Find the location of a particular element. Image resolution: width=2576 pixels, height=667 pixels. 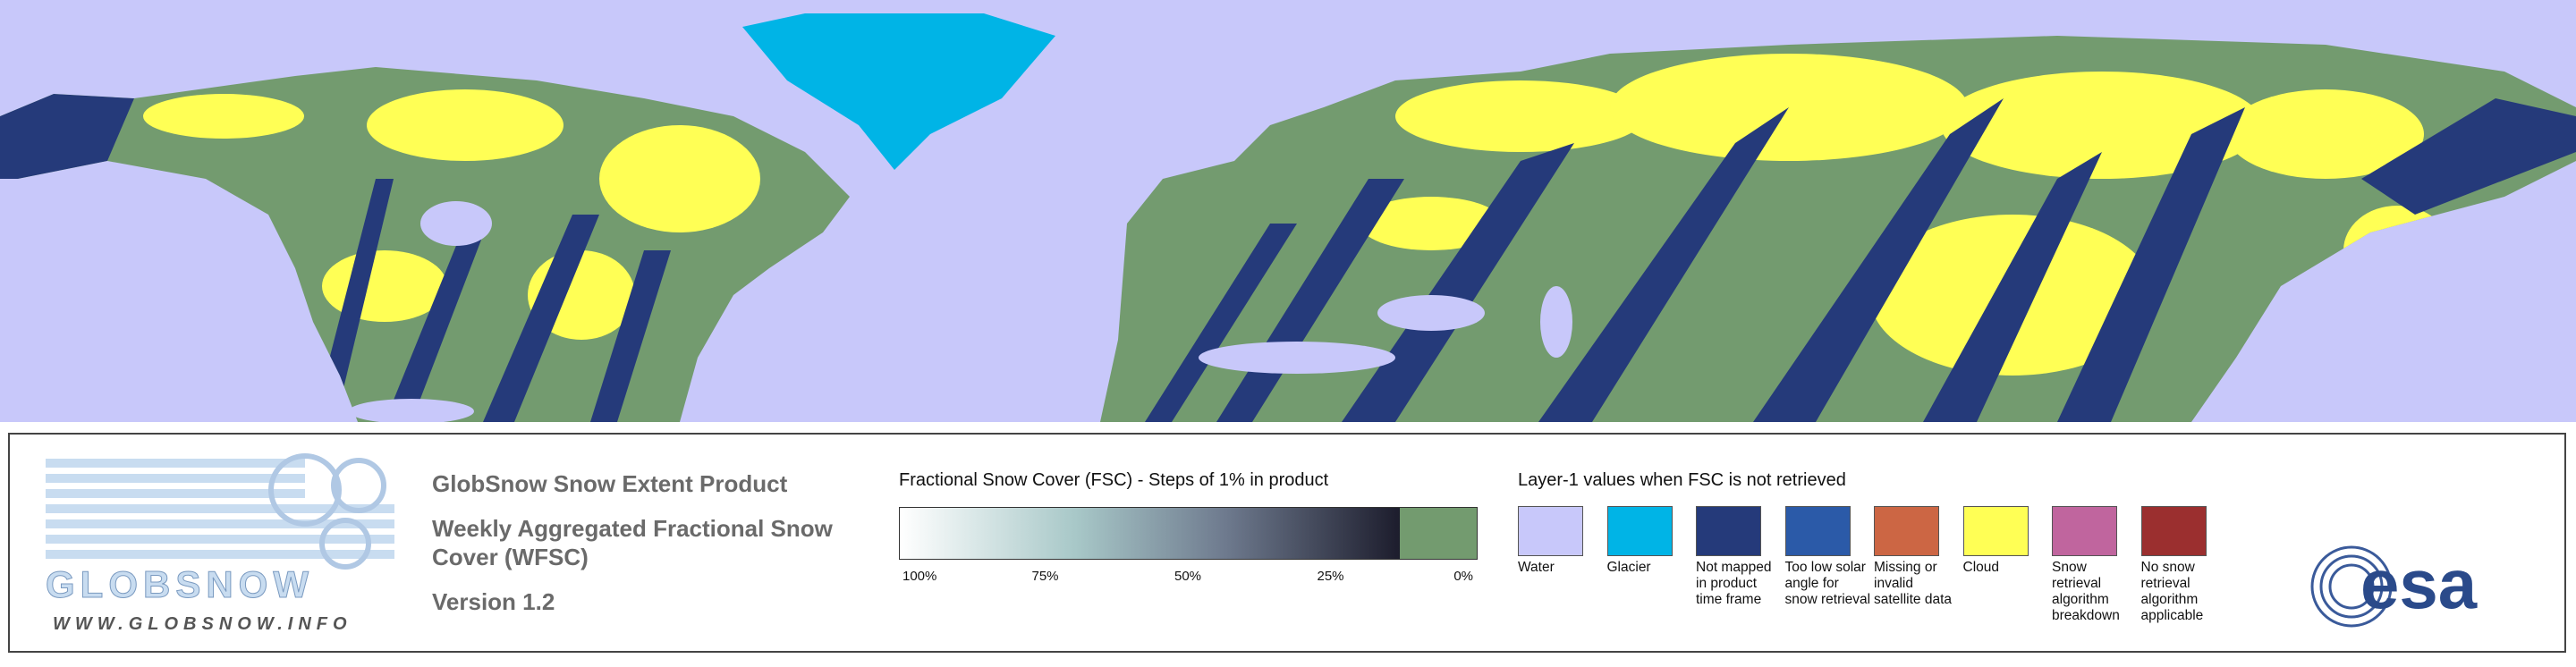

esa-logo: esa is located at coordinates (2394, 586).